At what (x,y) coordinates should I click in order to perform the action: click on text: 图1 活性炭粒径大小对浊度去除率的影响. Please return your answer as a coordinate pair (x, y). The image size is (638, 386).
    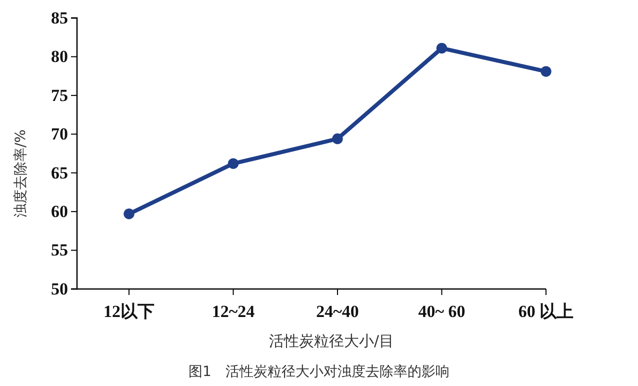
    Looking at the image, I should click on (319, 372).